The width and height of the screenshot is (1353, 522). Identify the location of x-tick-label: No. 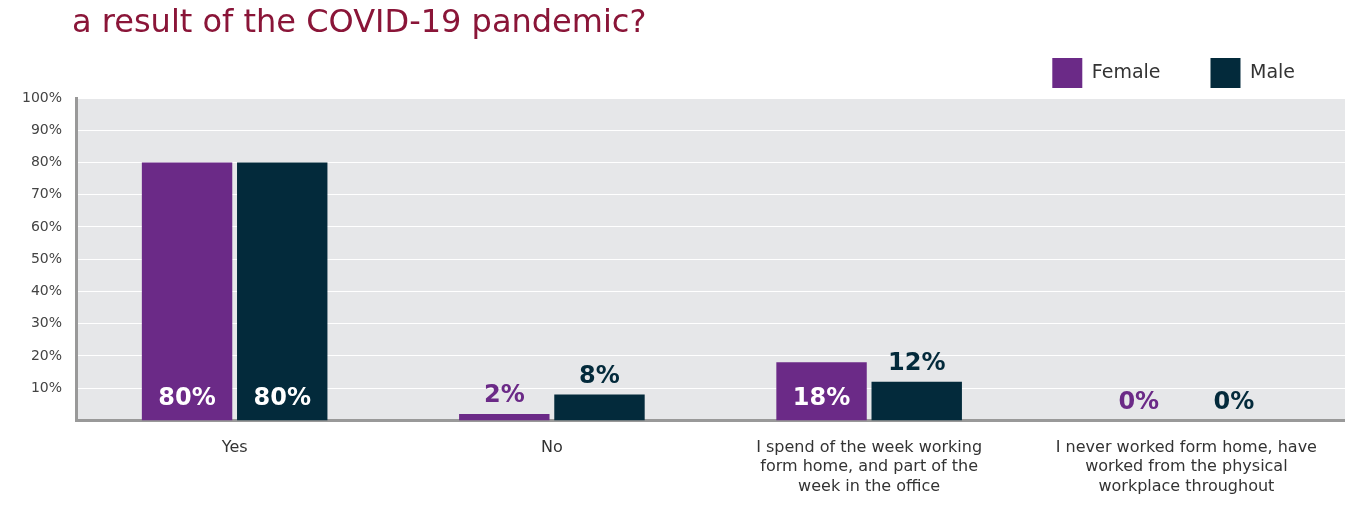
(552, 447).